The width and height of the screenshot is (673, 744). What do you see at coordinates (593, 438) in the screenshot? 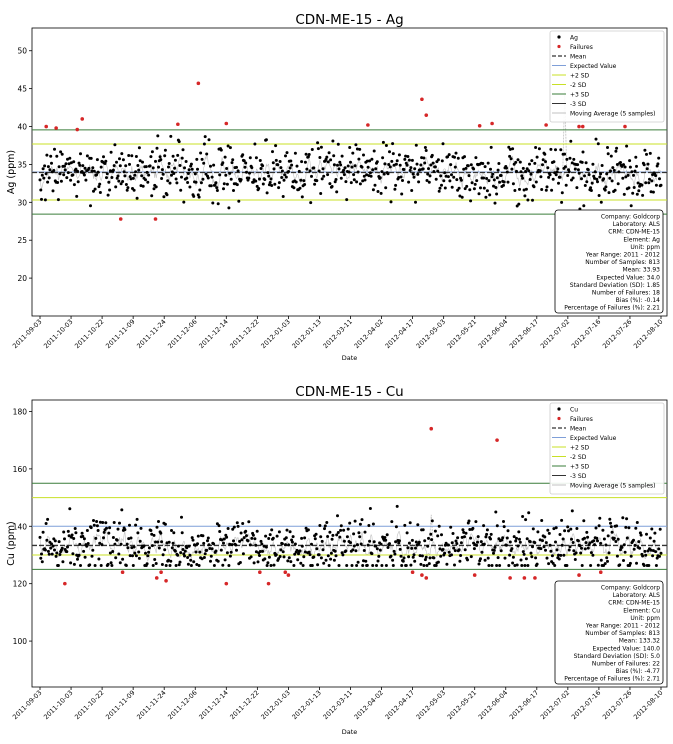
I see `legend-label: Expected Value` at bounding box center [593, 438].